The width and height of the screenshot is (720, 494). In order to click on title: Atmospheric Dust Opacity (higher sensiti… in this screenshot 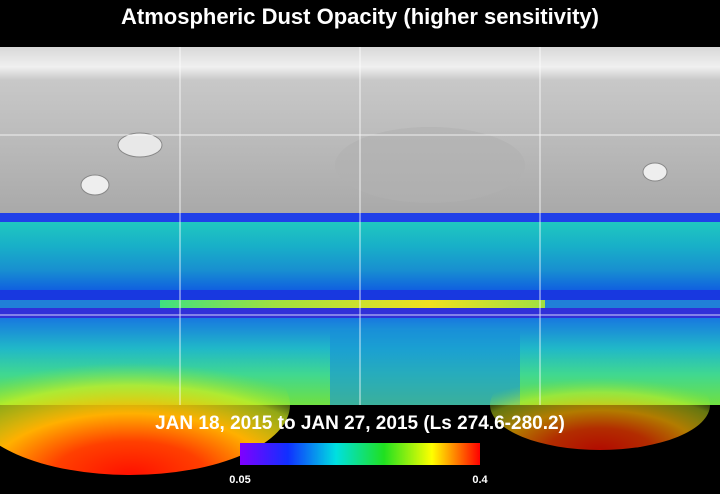, I will do `click(360, 16)`.